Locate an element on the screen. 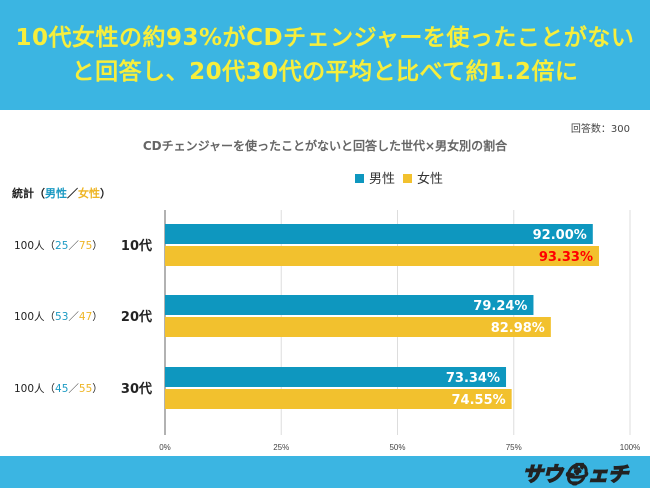  x-tick-label: 75% is located at coordinates (514, 447).